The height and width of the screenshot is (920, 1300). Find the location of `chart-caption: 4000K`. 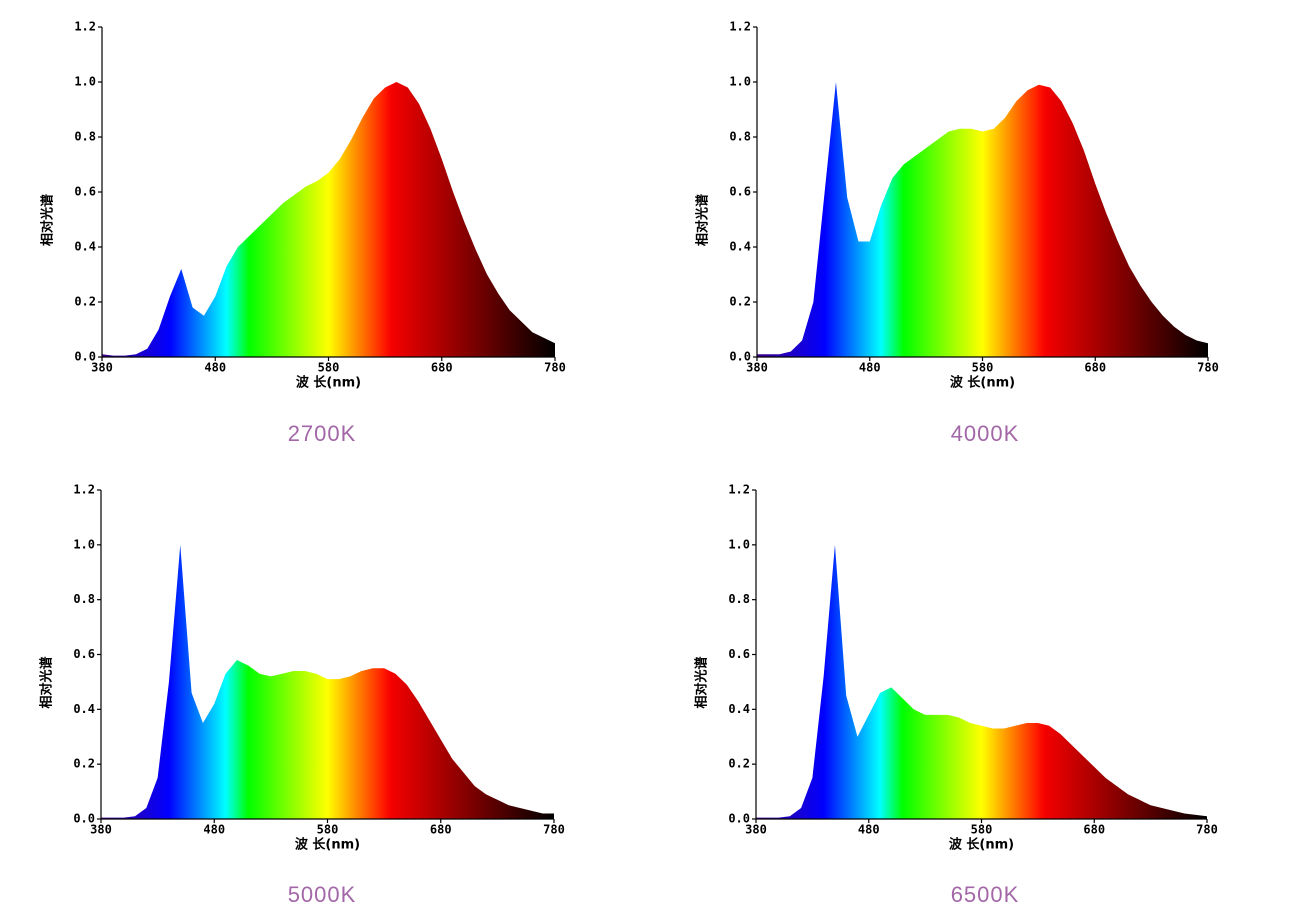

chart-caption: 4000K is located at coordinates (985, 433).